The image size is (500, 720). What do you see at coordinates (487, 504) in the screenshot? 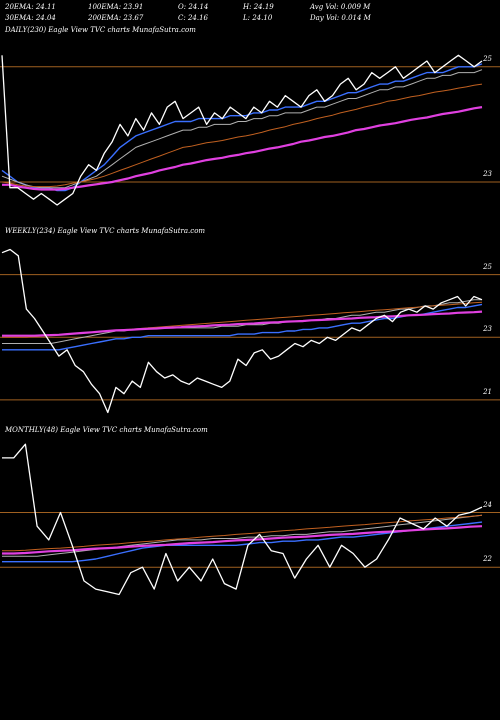
I see `y-tick-label-2-0: 24` at bounding box center [487, 504].